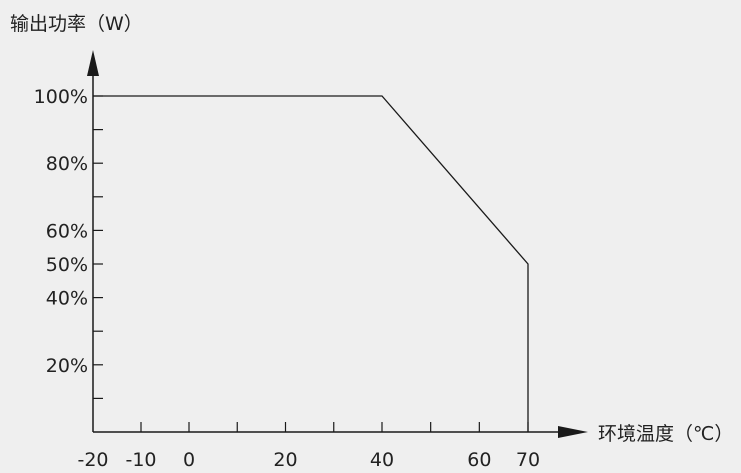 This screenshot has width=741, height=473. I want to click on x-axis-arrow-icon, so click(573, 432).